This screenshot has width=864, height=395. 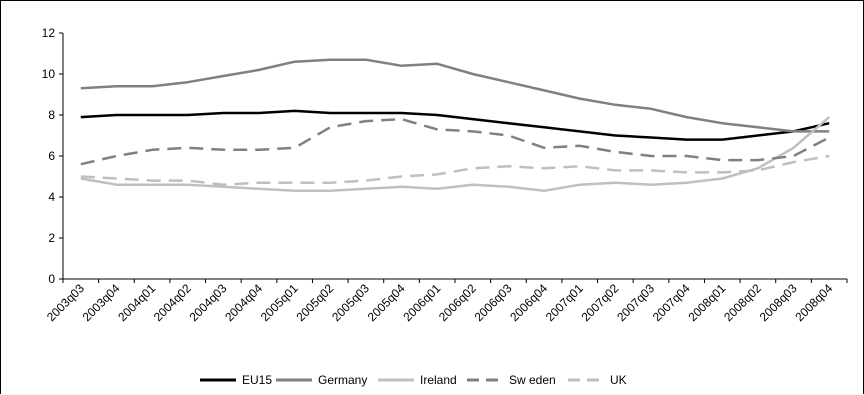 What do you see at coordinates (51, 115) in the screenshot?
I see `y-tick-label: 8` at bounding box center [51, 115].